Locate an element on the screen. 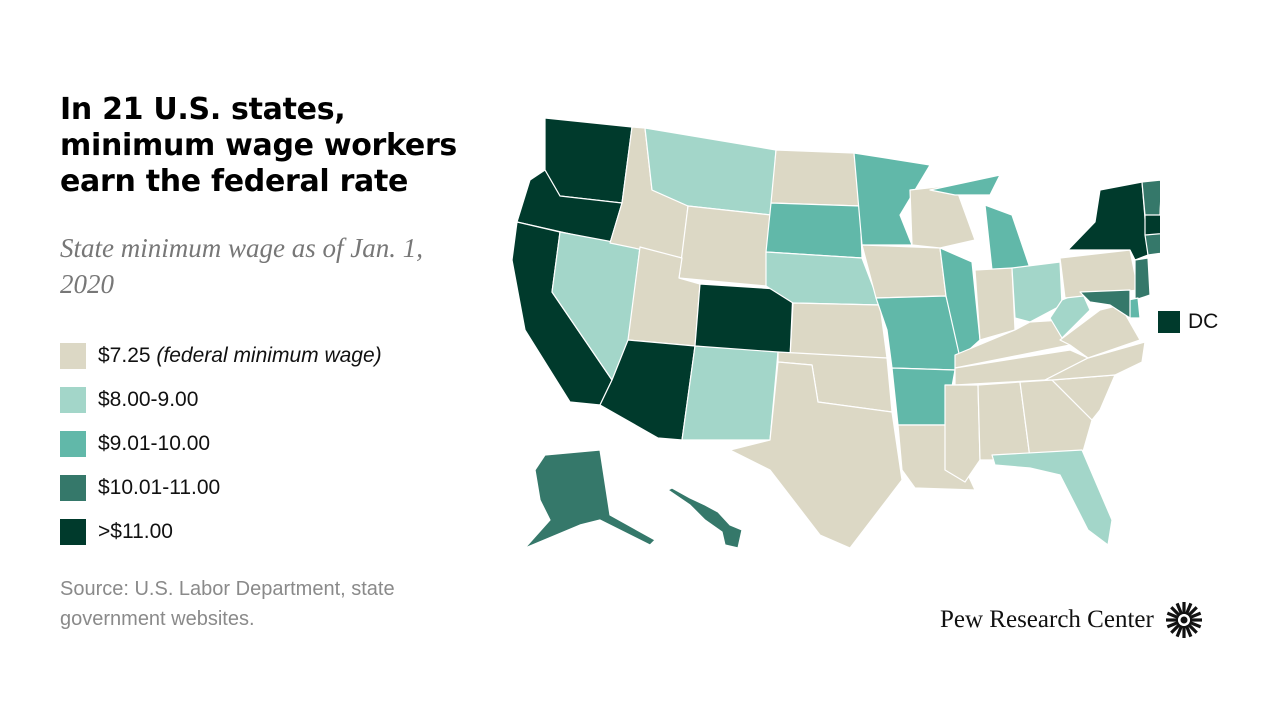 This screenshot has width=1280, height=720. logo-text: Pew Research Center is located at coordinates (1047, 619).